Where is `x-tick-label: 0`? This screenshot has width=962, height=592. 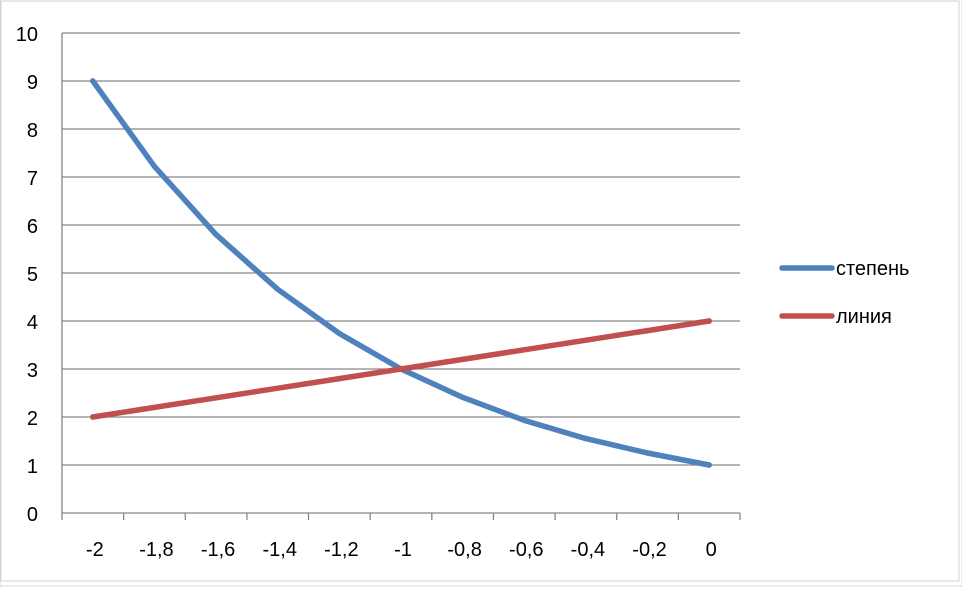
x-tick-label: 0 is located at coordinates (711, 550).